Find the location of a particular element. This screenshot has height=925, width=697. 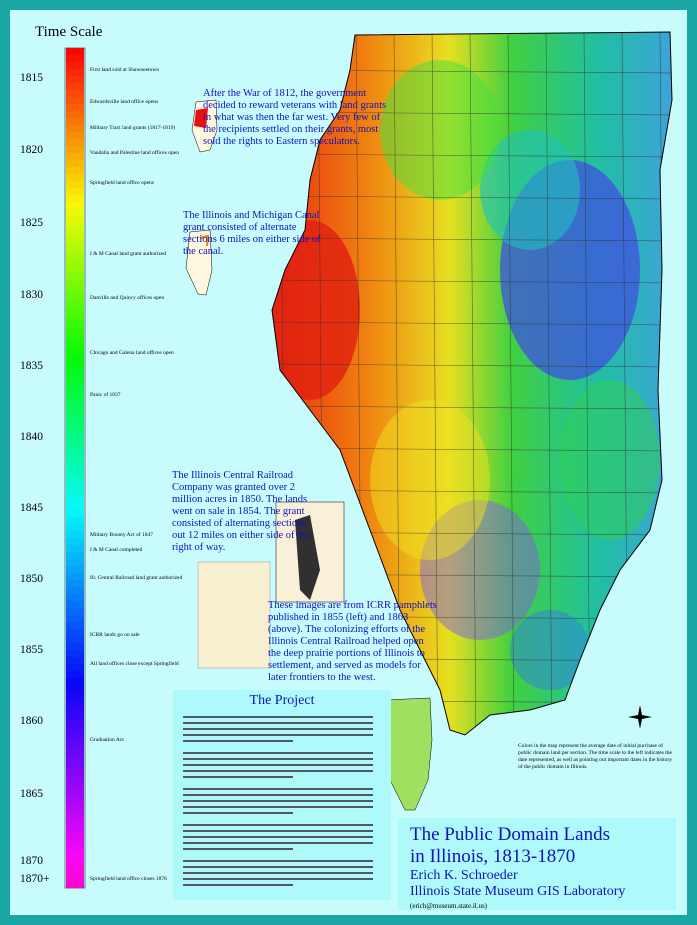

event-label: Vandalia and Palestine land offices open is located at coordinates (134, 153).